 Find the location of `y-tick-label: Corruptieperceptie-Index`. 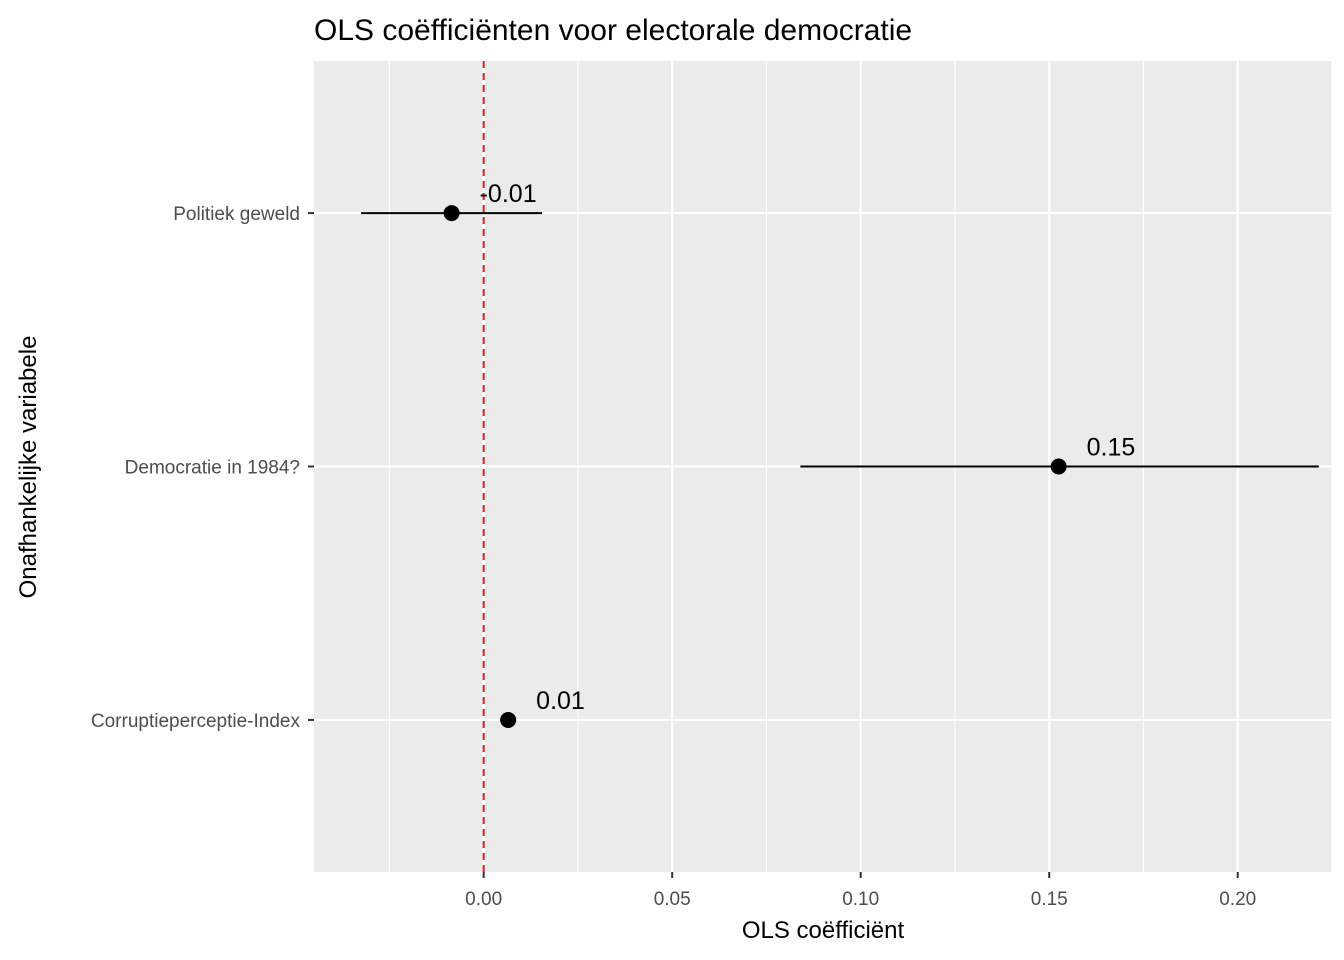

y-tick-label: Corruptieperceptie-Index is located at coordinates (196, 721).